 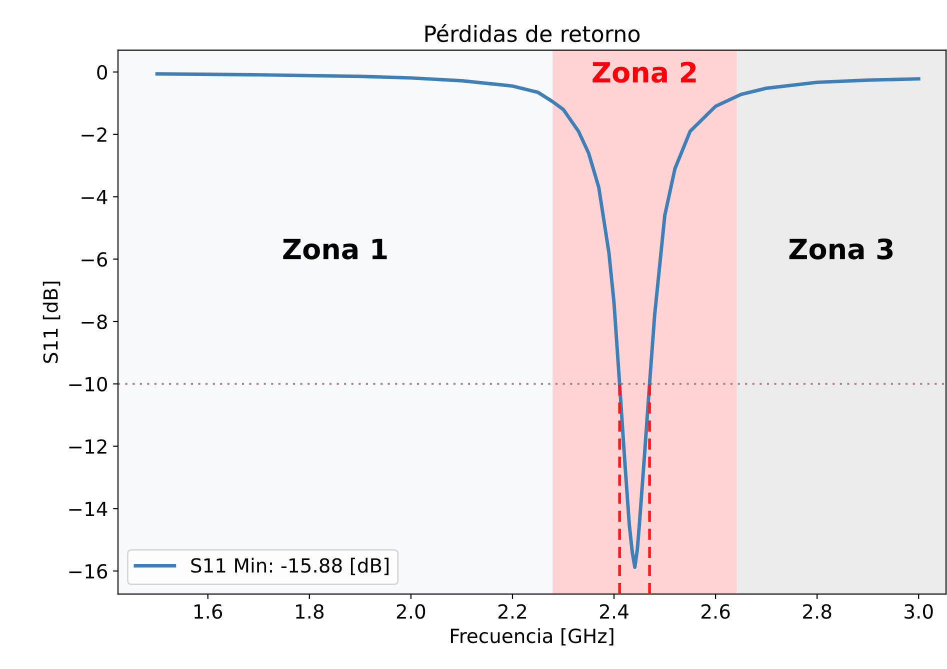 I want to click on x-tick-label: 2.2, so click(x=512, y=611).